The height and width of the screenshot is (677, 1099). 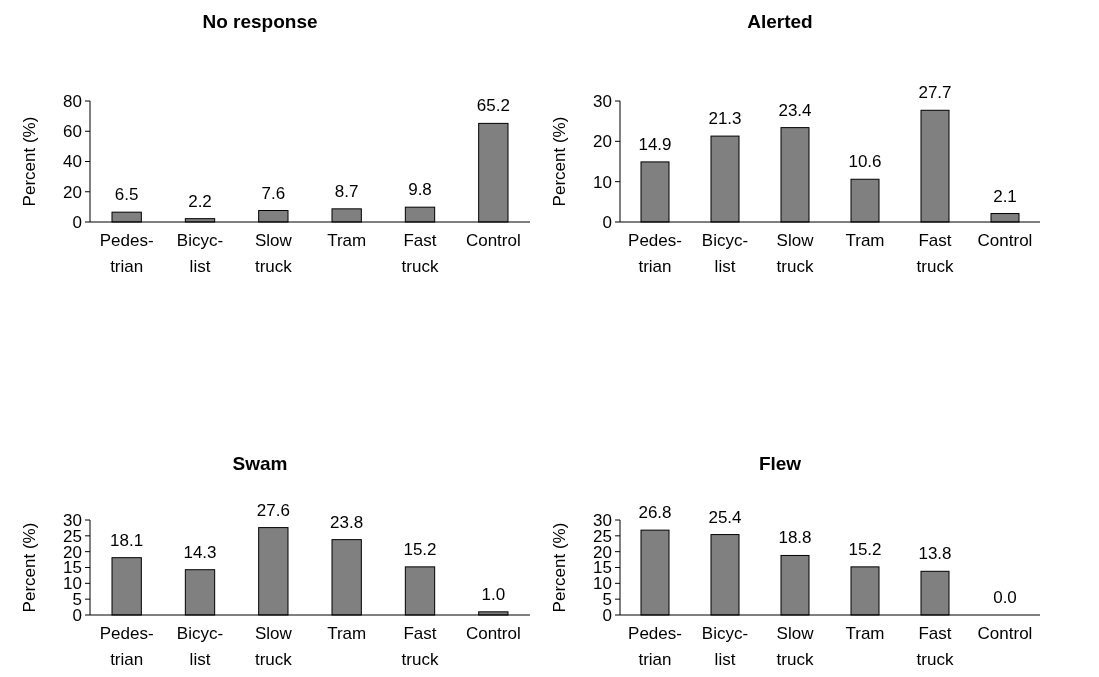 What do you see at coordinates (725, 119) in the screenshot?
I see `data-label: 21.3` at bounding box center [725, 119].